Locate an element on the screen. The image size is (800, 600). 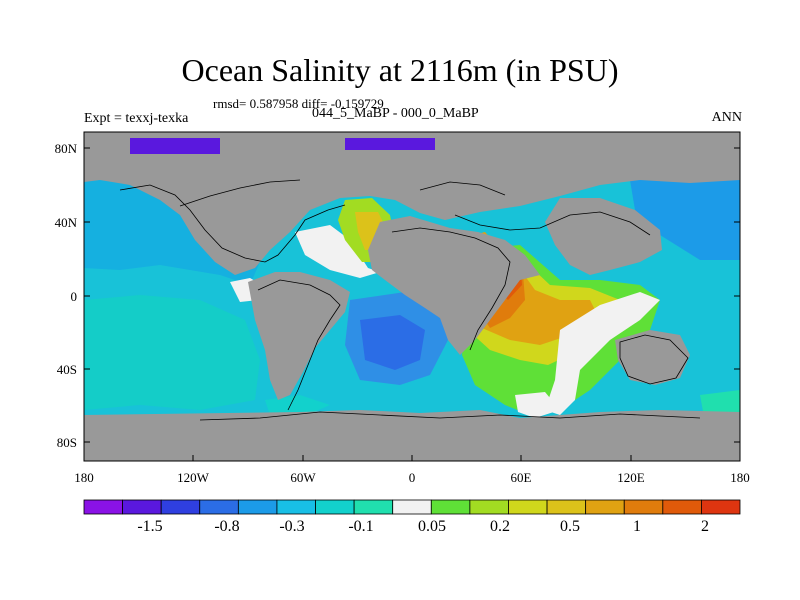
x-tick-label: 0 is located at coordinates (412, 477).